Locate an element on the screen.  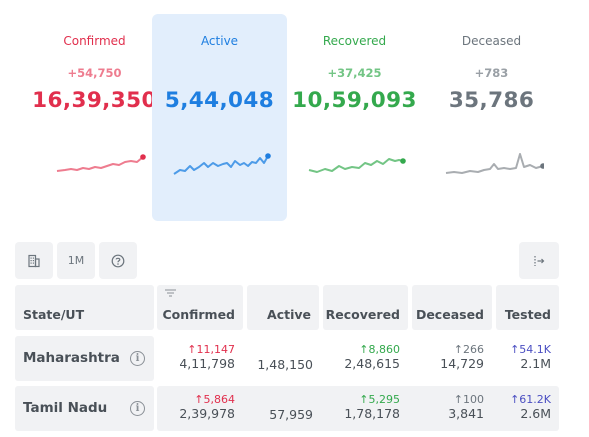
header-recovered: Recovered is located at coordinates (365, 307).